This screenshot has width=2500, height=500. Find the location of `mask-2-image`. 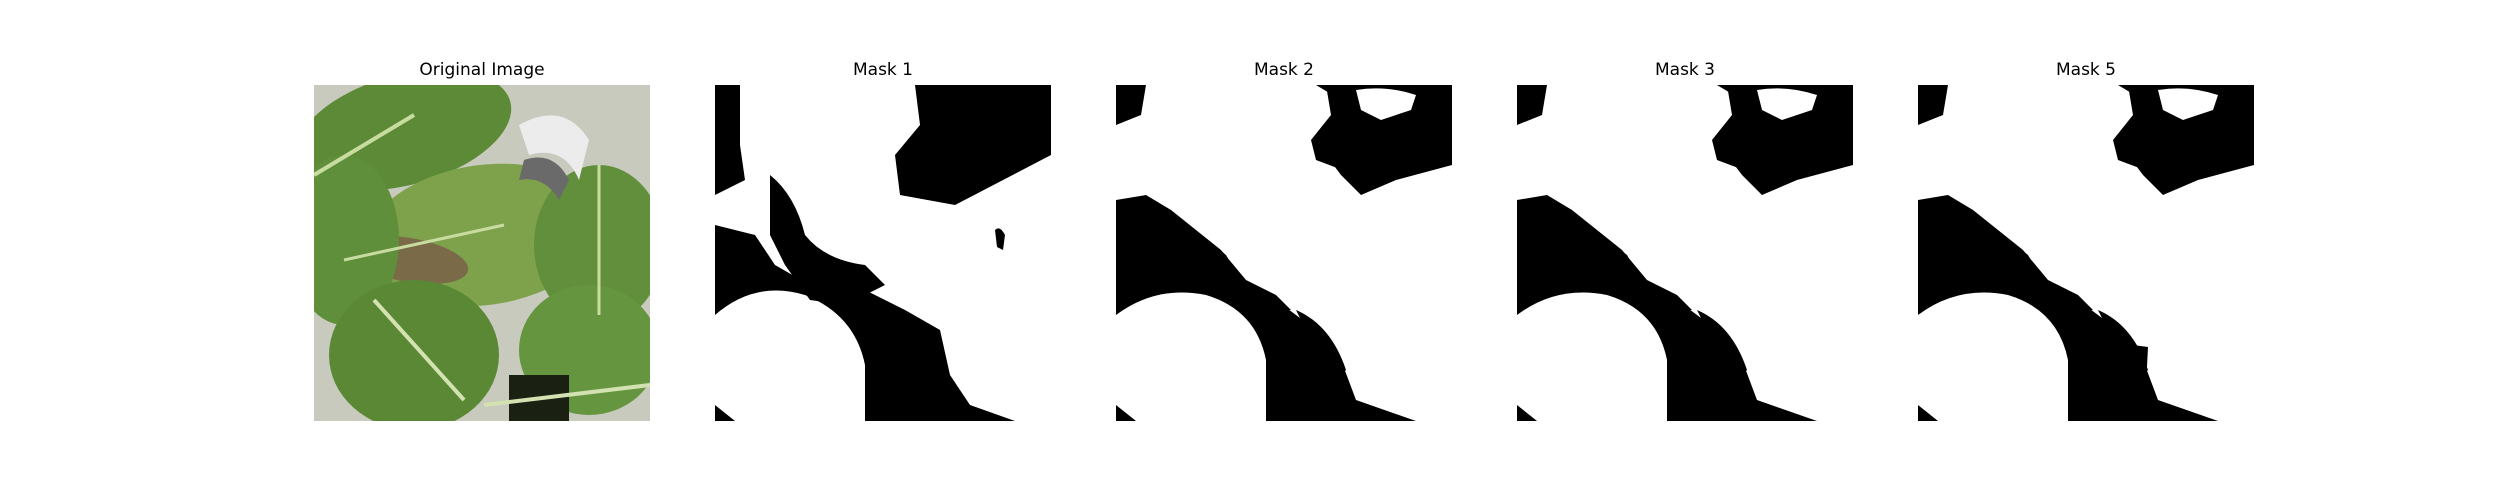

mask-2-image is located at coordinates (1284, 253).